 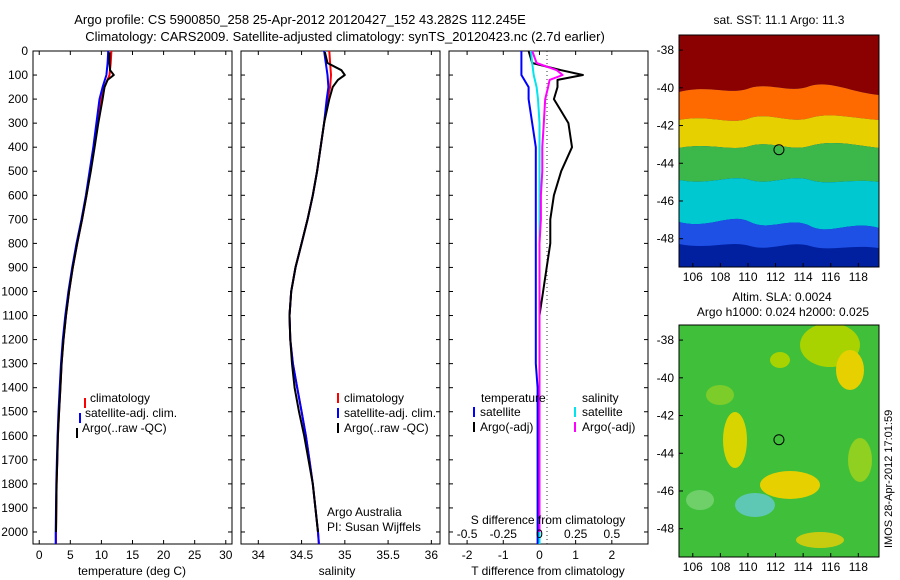 I want to click on s-difference-tick-label: 0, so click(x=539, y=534).